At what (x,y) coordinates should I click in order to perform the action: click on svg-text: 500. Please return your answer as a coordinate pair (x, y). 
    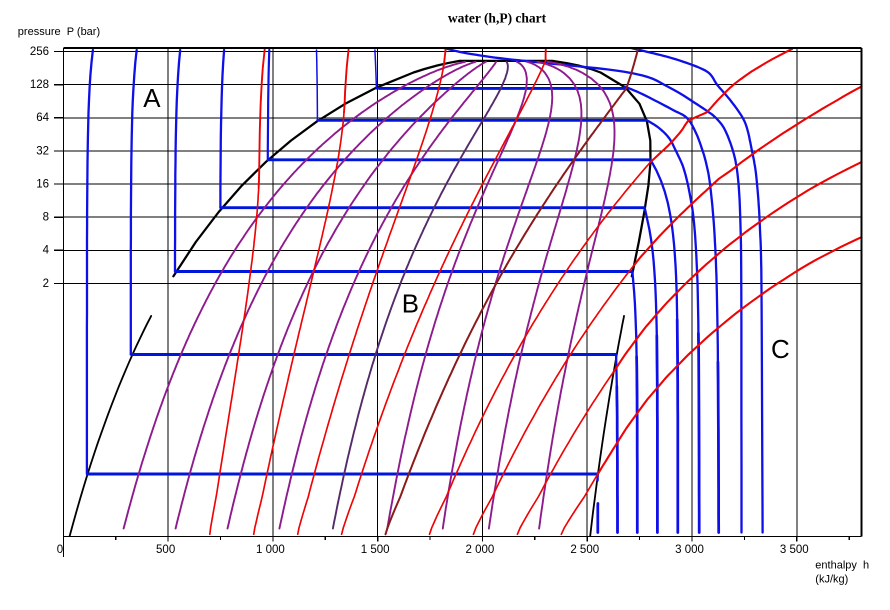
    Looking at the image, I should click on (165, 550).